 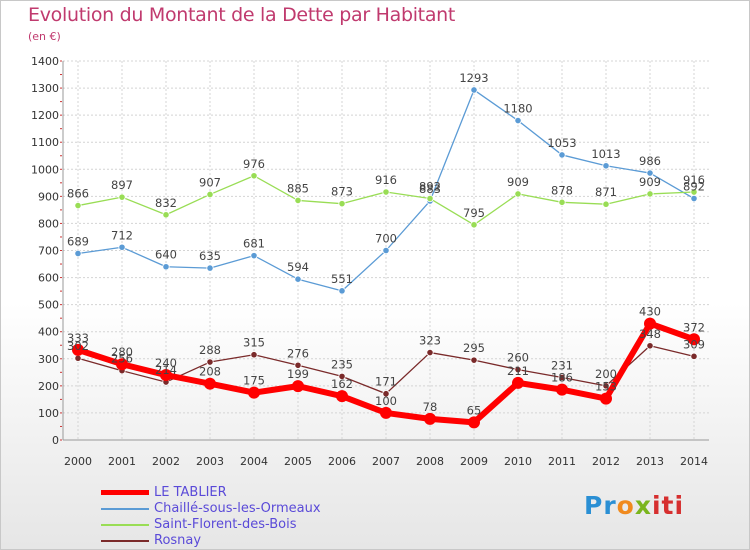 I want to click on x-tick-label: 2007, so click(x=386, y=461).